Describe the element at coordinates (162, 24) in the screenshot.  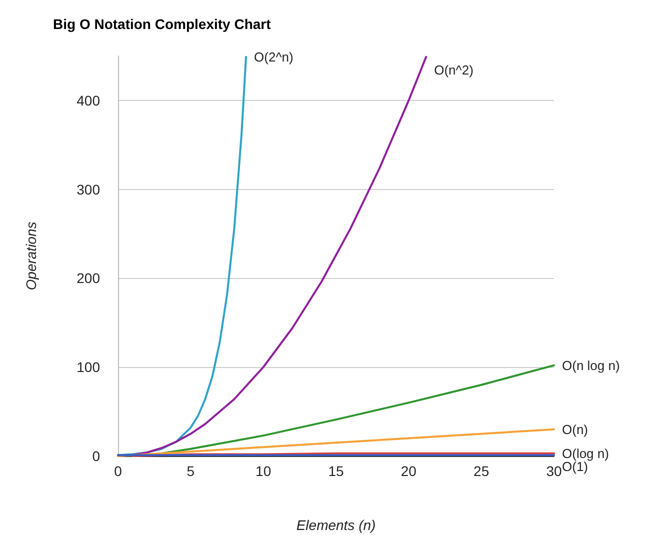
I see `chart-title: Big O Notation Complexity Chart` at that location.